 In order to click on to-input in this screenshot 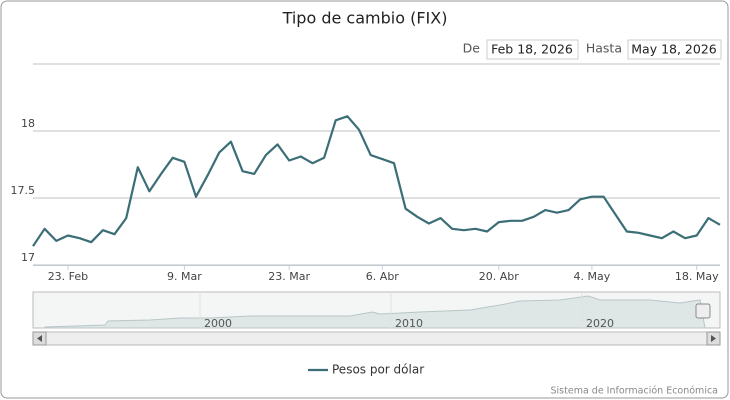, I will do `click(674, 49)`.